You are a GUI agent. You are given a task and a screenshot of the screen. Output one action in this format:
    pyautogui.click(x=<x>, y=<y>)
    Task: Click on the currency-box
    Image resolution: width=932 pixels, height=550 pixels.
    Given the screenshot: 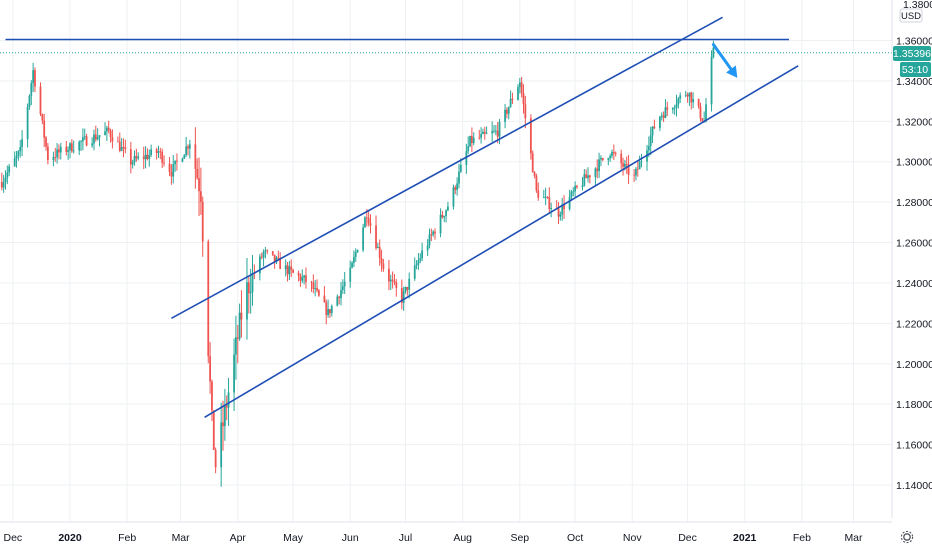 What is the action you would take?
    pyautogui.click(x=911, y=15)
    